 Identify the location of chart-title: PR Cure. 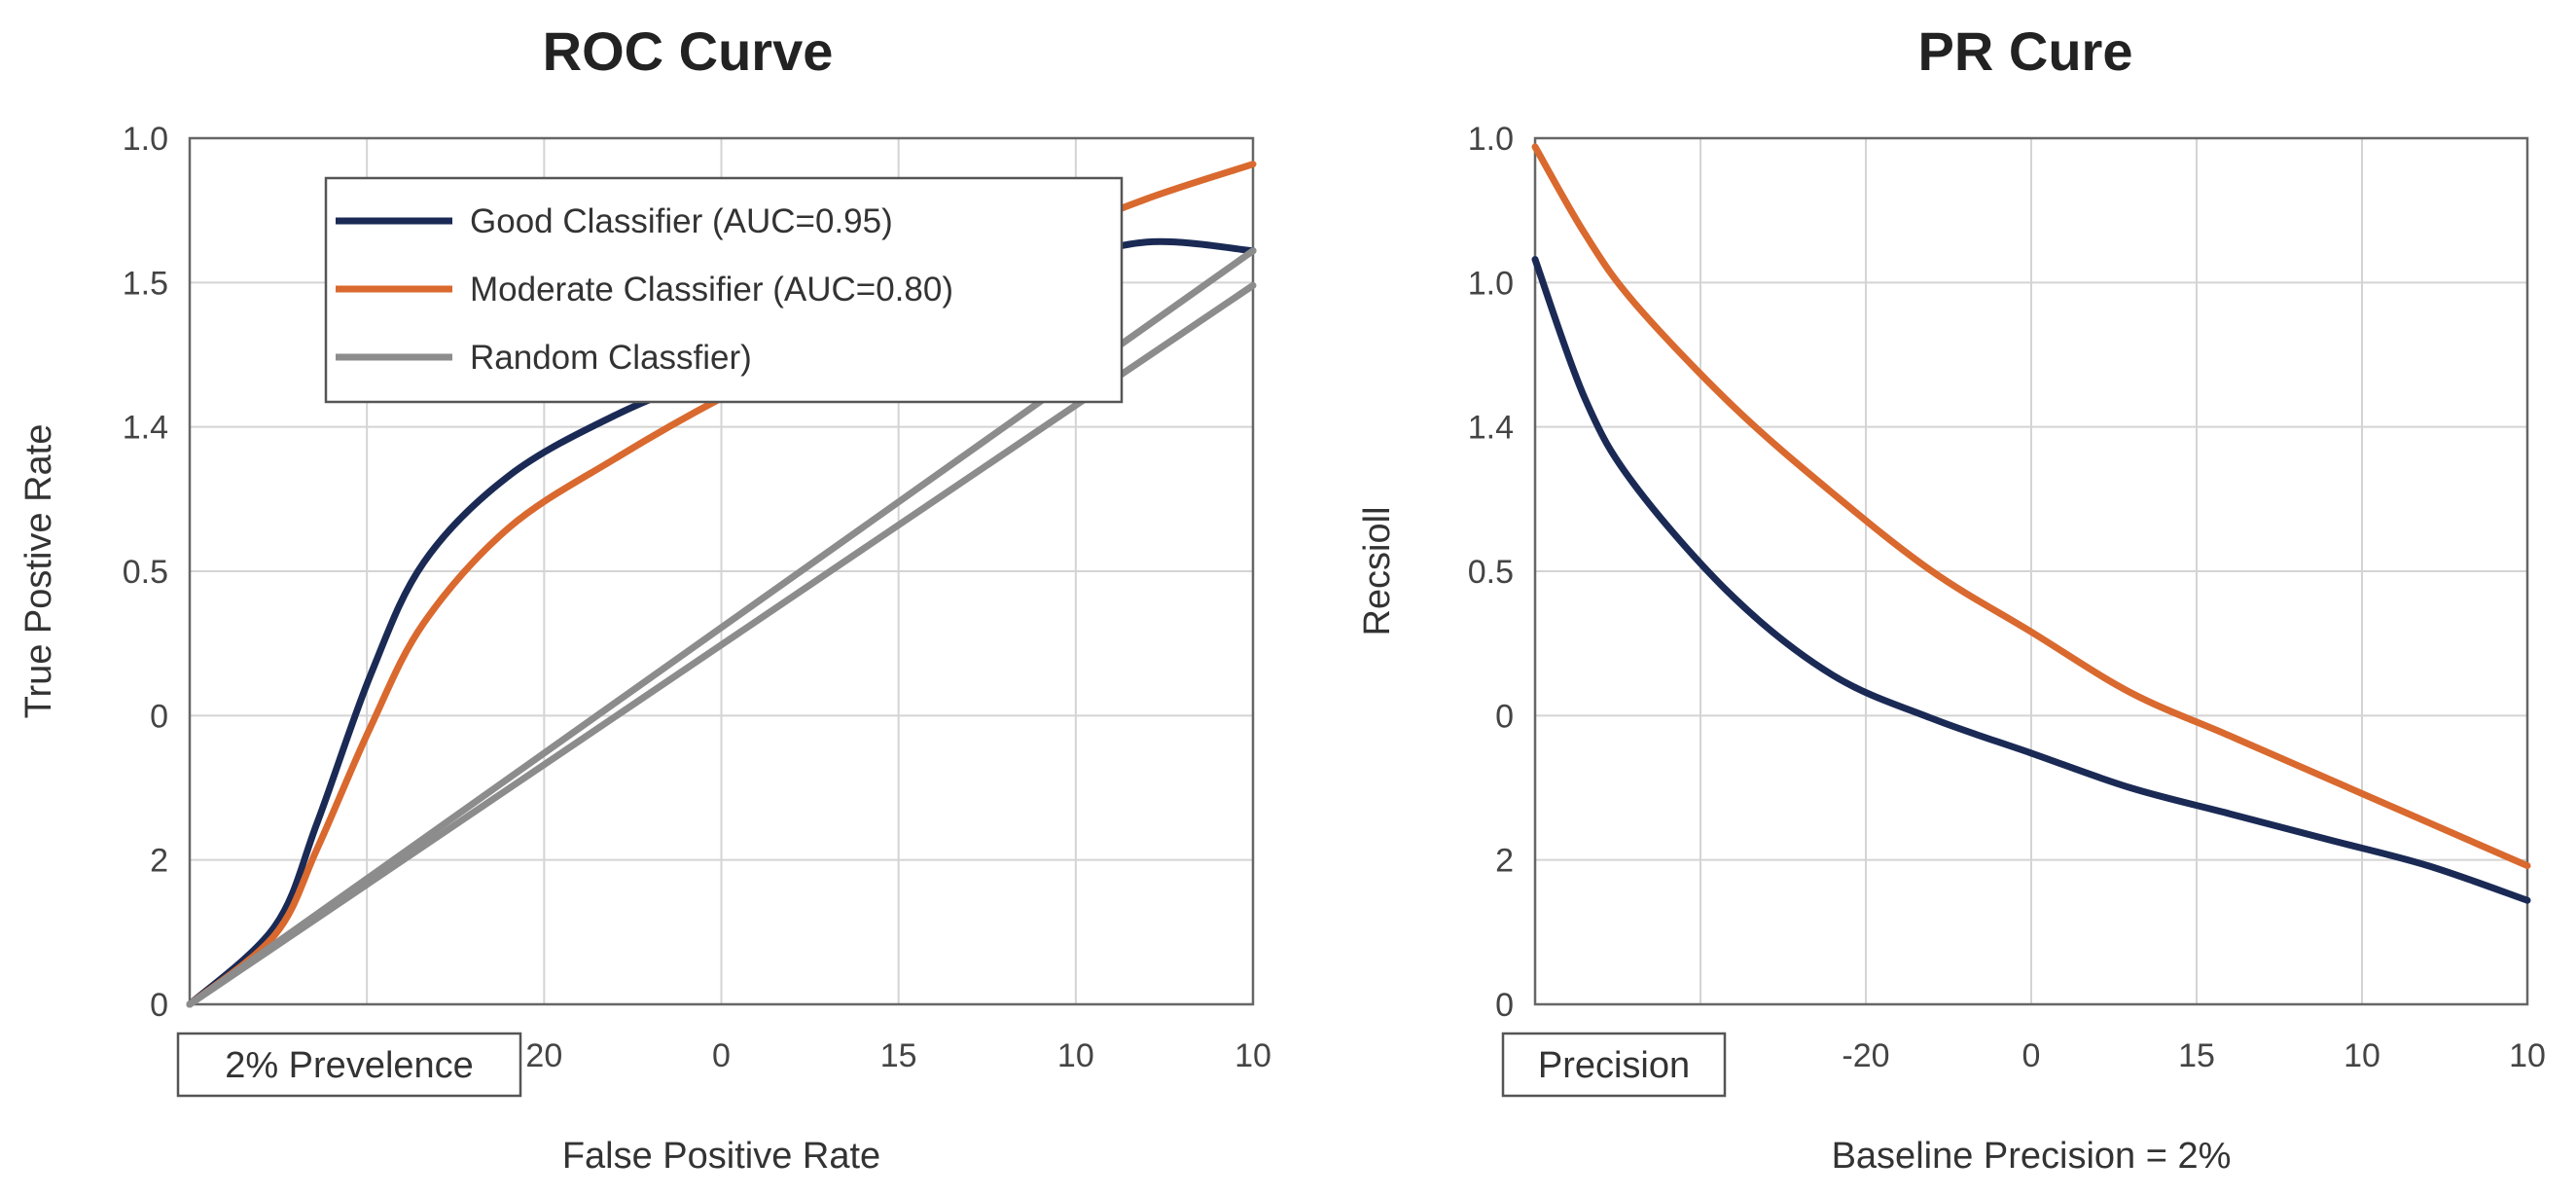
(2025, 51).